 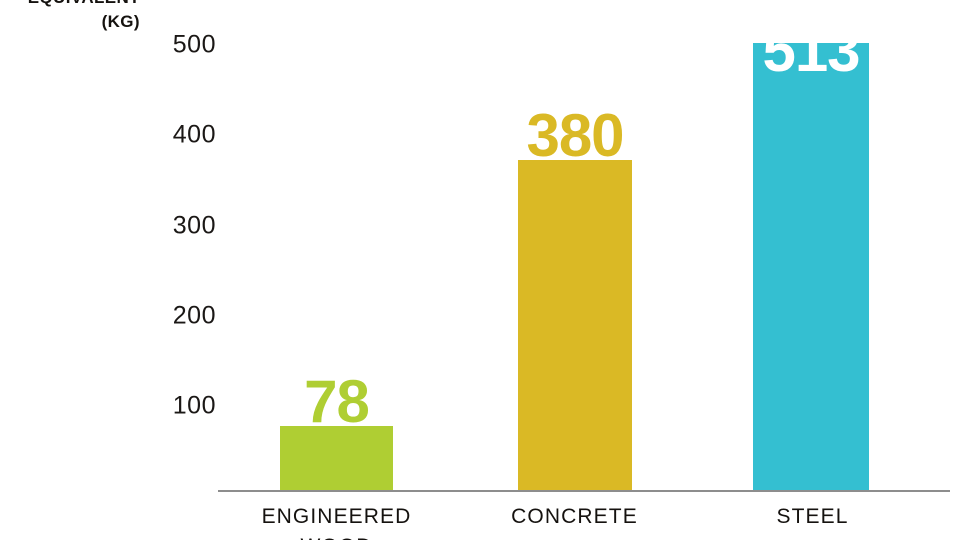 What do you see at coordinates (574, 516) in the screenshot?
I see `x-label-concrete: CONCRETE` at bounding box center [574, 516].